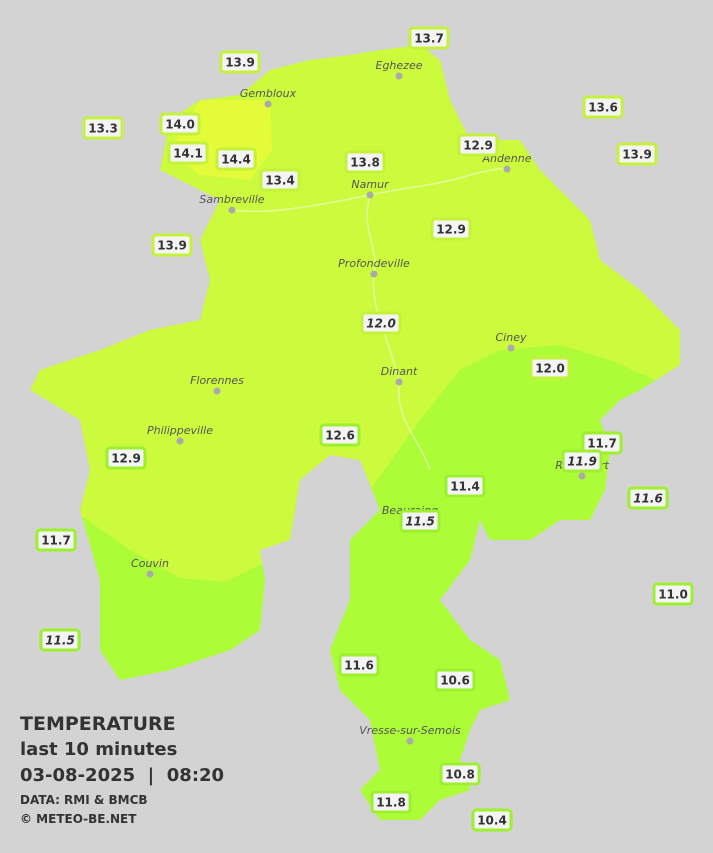 The height and width of the screenshot is (853, 713). I want to click on station-value: 13.3, so click(103, 129).